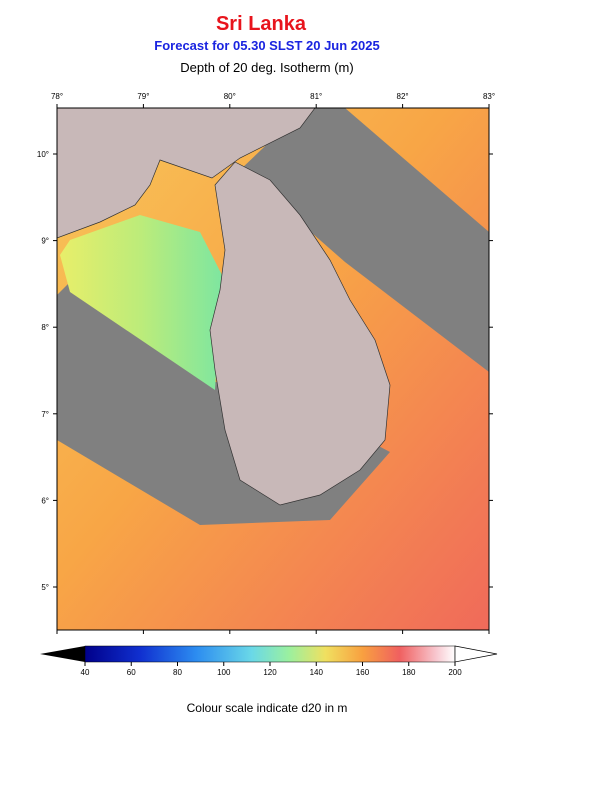 The height and width of the screenshot is (800, 600). Describe the element at coordinates (363, 672) in the screenshot. I see `colorbar-tick-label: 160` at that location.